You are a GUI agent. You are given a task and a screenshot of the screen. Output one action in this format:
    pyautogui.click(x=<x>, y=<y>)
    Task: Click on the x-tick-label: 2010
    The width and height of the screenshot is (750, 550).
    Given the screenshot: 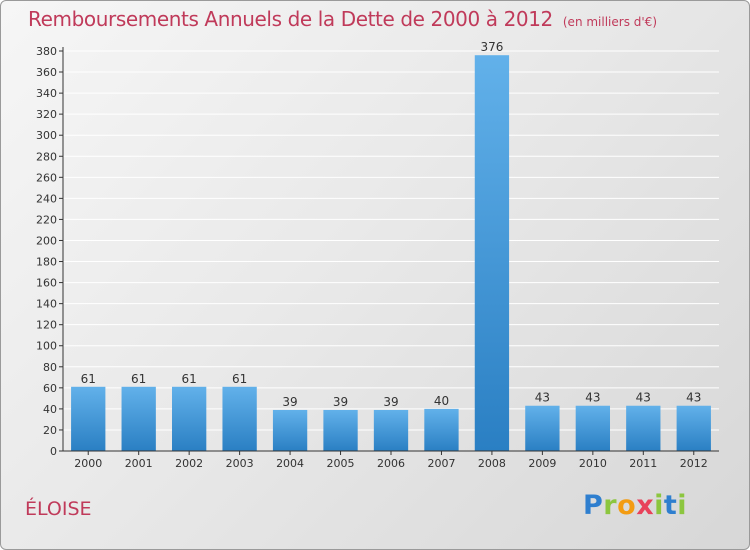 What is the action you would take?
    pyautogui.click(x=593, y=463)
    